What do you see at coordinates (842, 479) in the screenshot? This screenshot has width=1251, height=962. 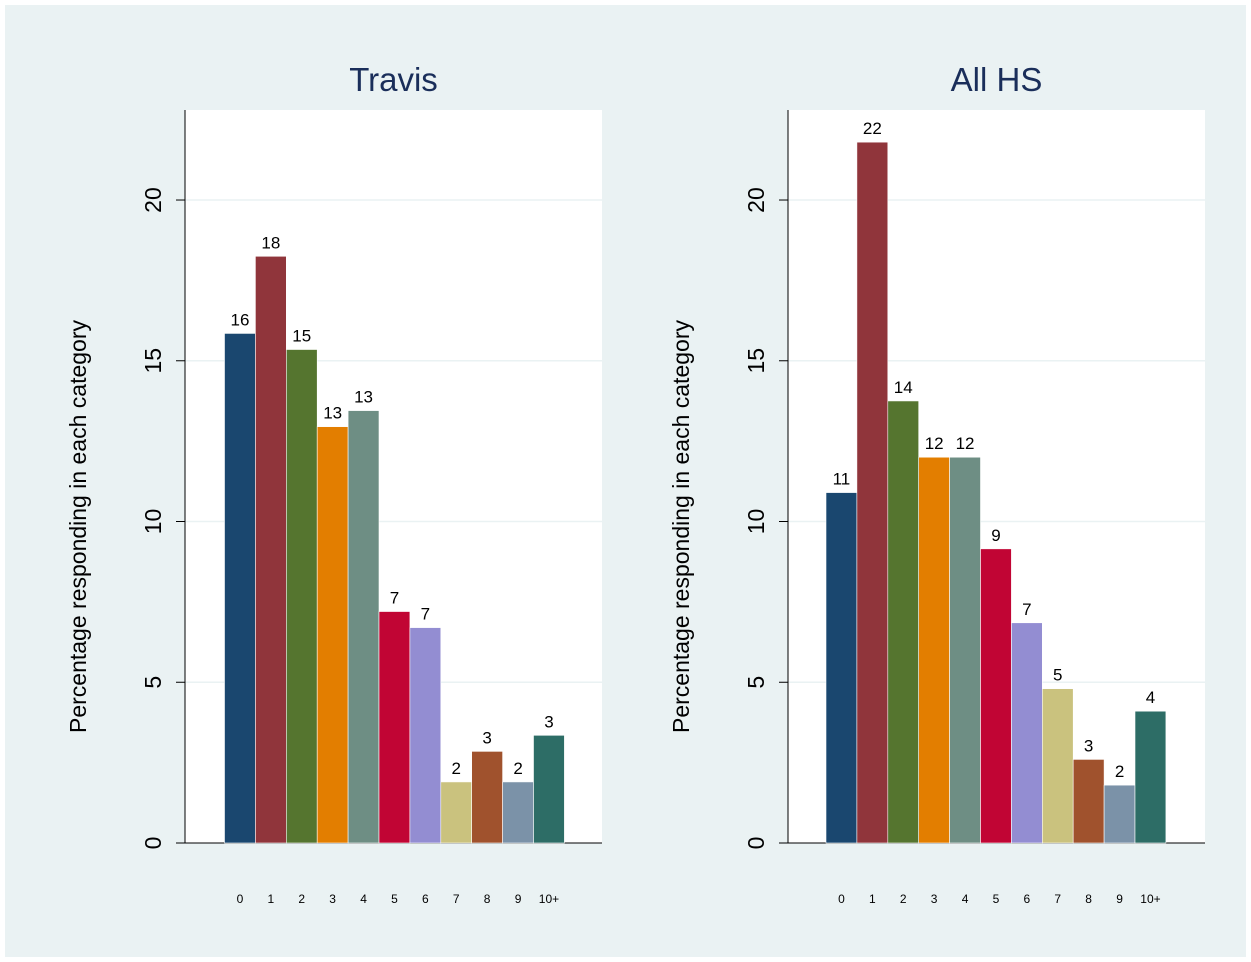 I see `data-label: 11` at bounding box center [842, 479].